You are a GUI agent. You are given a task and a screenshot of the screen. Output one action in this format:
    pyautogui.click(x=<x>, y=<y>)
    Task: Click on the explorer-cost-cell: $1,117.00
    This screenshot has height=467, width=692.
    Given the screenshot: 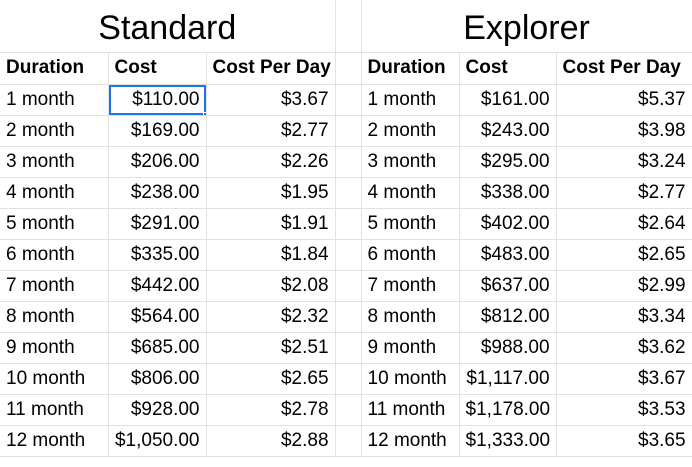 What is the action you would take?
    pyautogui.click(x=508, y=379)
    